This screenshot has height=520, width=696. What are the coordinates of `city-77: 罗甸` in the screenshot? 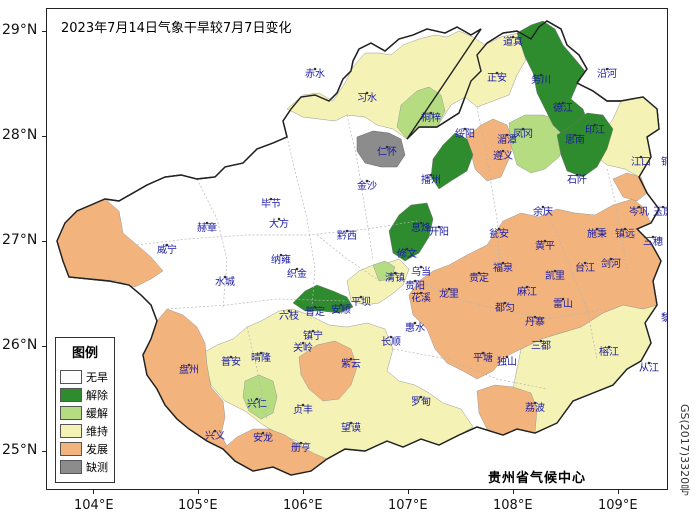 It's located at (421, 401).